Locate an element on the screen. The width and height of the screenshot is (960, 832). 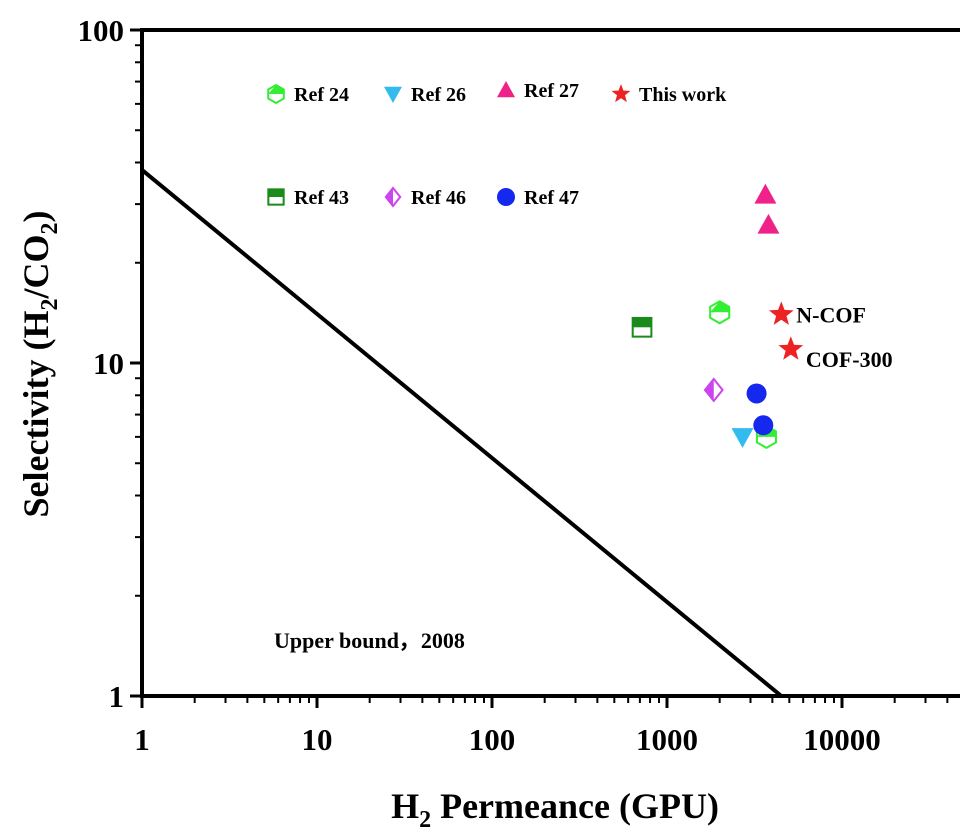
legend-item-ref-26: Ref 26 is located at coordinates (425, 95).